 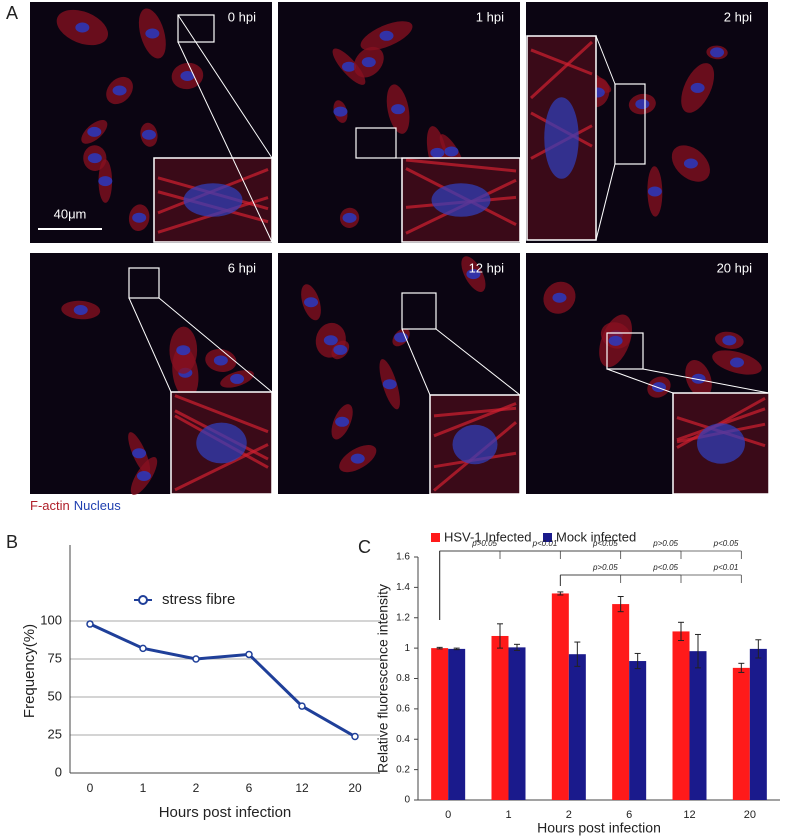 What do you see at coordinates (90, 788) in the screenshot?
I see `x-tick-label: 0` at bounding box center [90, 788].